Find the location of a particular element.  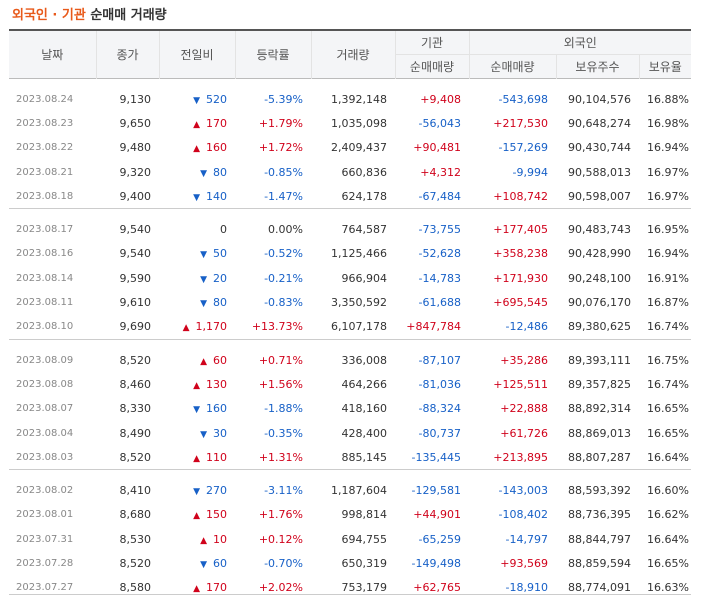

cell-date: 2023.08.21 is located at coordinates (45, 172).